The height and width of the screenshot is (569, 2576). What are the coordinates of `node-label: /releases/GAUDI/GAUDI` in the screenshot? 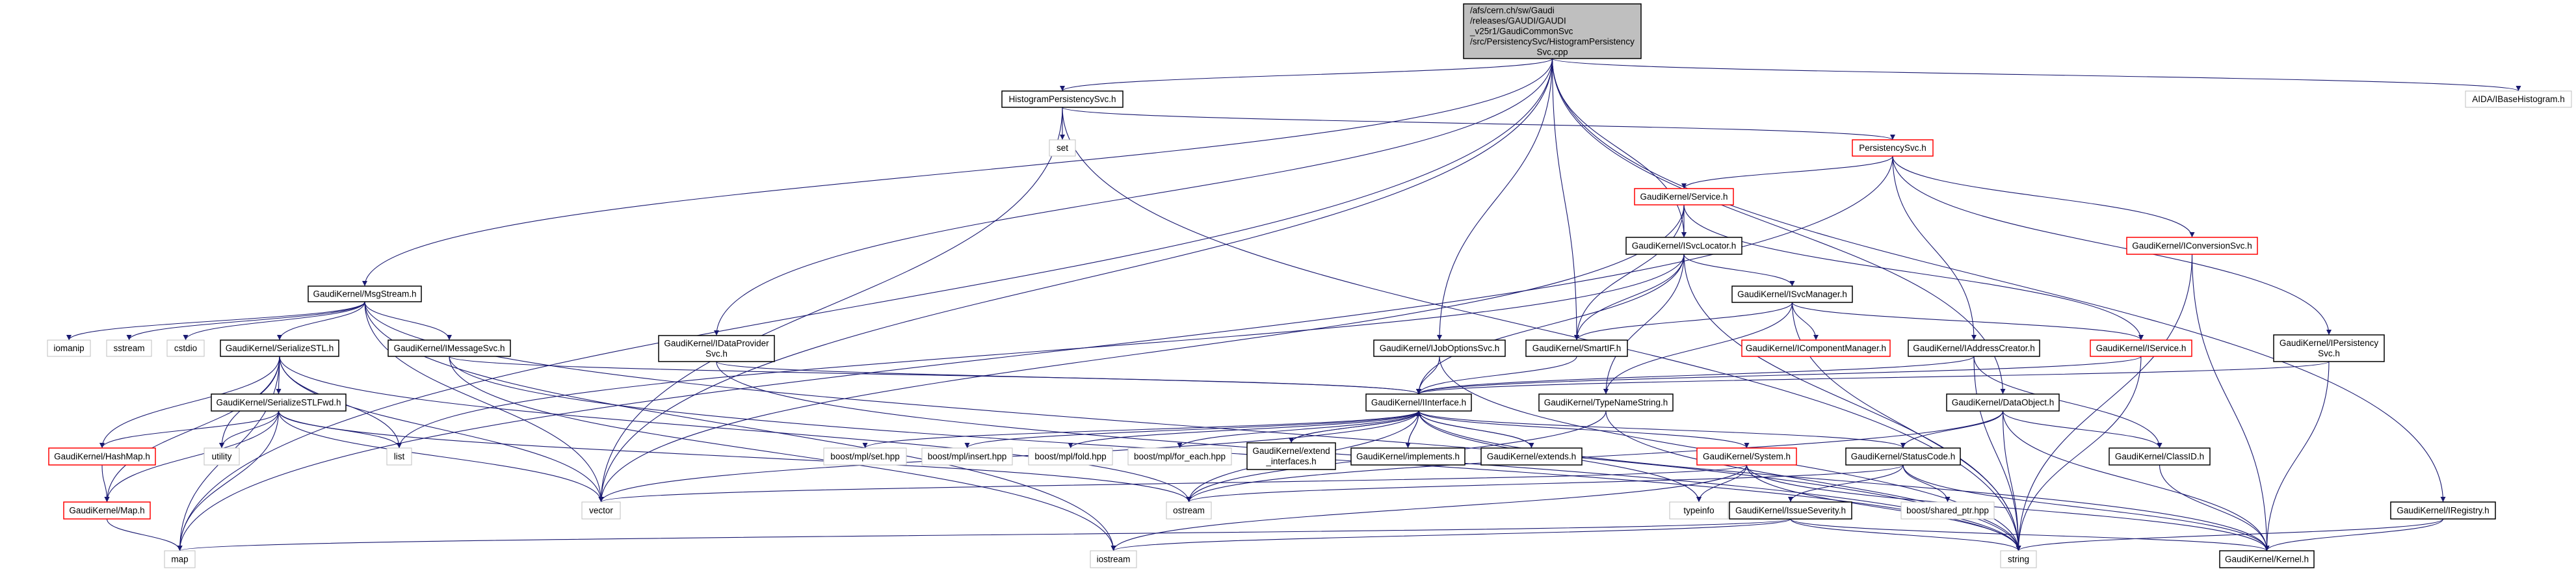 It's located at (1518, 20).